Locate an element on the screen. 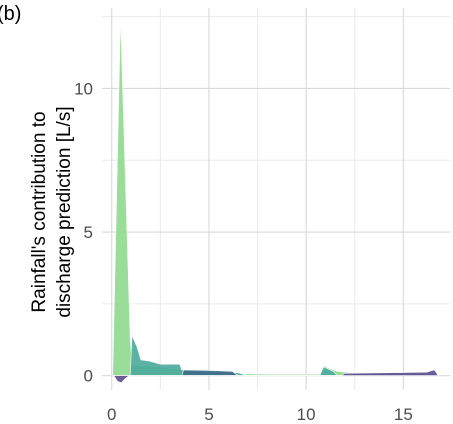 The image size is (453, 424). y-tick-label: 5 is located at coordinates (88, 232).